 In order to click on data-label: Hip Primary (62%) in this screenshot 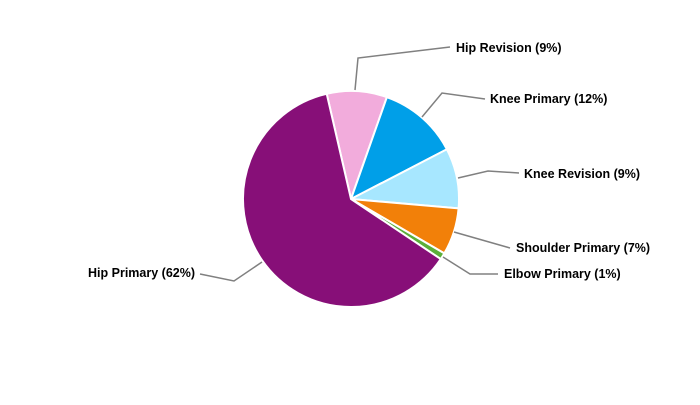, I will do `click(141, 273)`.